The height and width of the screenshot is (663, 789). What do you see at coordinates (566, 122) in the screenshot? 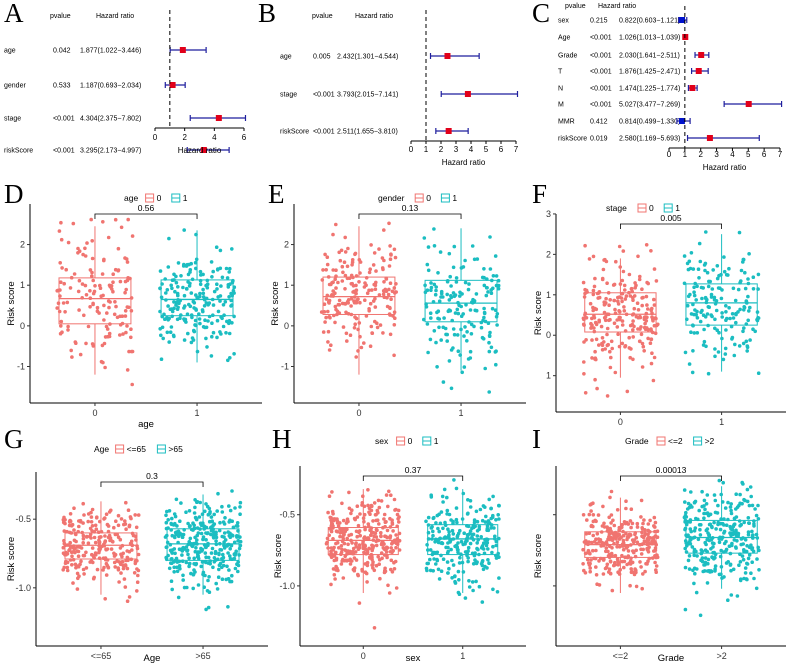
I see `row-label: MMR` at bounding box center [566, 122].